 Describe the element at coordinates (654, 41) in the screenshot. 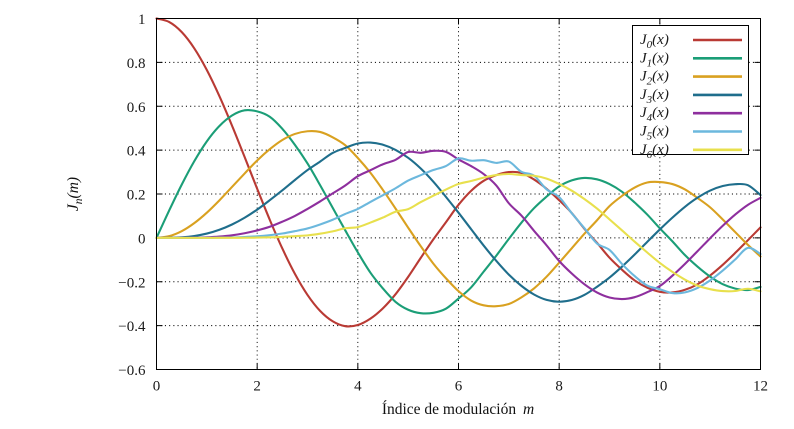

I see `legend-label-j0x: J0(x)` at that location.